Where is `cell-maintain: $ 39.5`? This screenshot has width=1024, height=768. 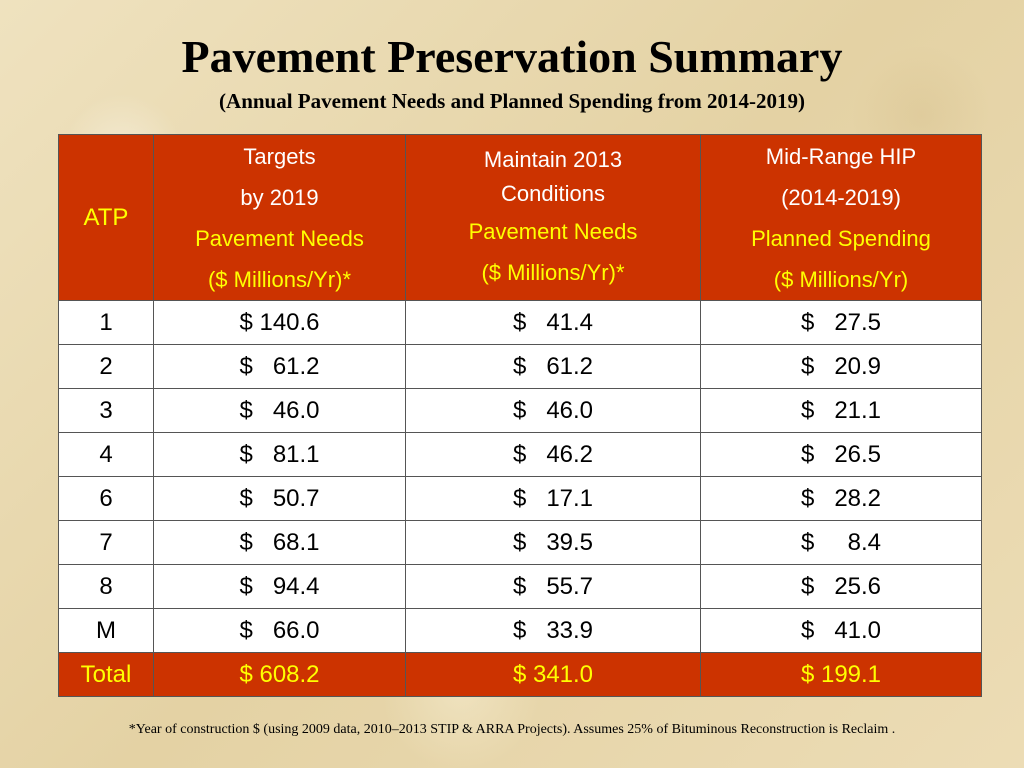
cell-maintain: $ 39.5 is located at coordinates (553, 542).